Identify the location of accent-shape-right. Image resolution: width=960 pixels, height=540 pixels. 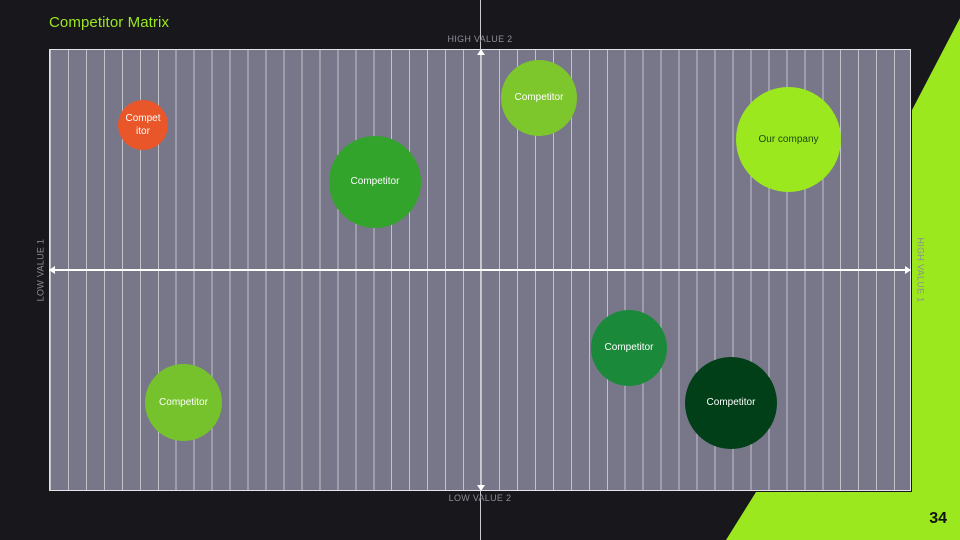
(936, 279).